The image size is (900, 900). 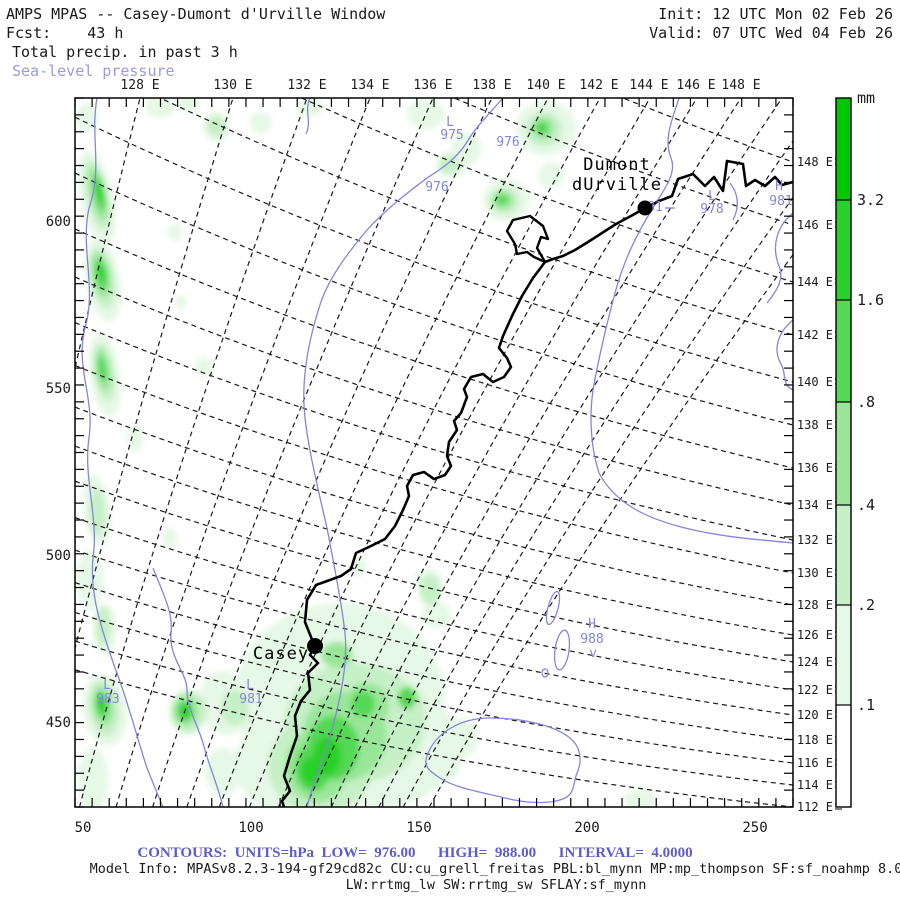 I want to click on pressure-value-label: 975, so click(x=451, y=135).